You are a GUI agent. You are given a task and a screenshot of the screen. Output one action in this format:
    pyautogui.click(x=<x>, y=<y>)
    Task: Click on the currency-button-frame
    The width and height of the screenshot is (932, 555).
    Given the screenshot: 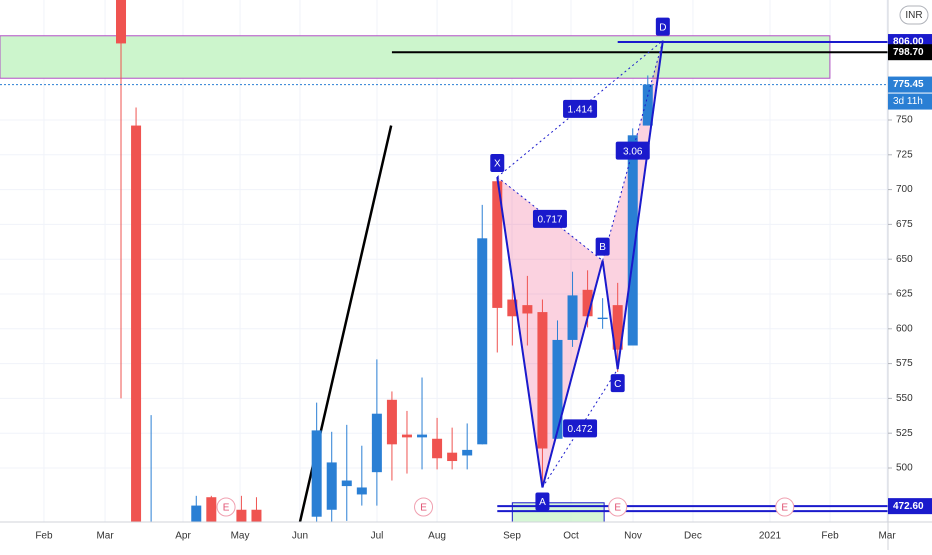 What is the action you would take?
    pyautogui.click(x=914, y=15)
    